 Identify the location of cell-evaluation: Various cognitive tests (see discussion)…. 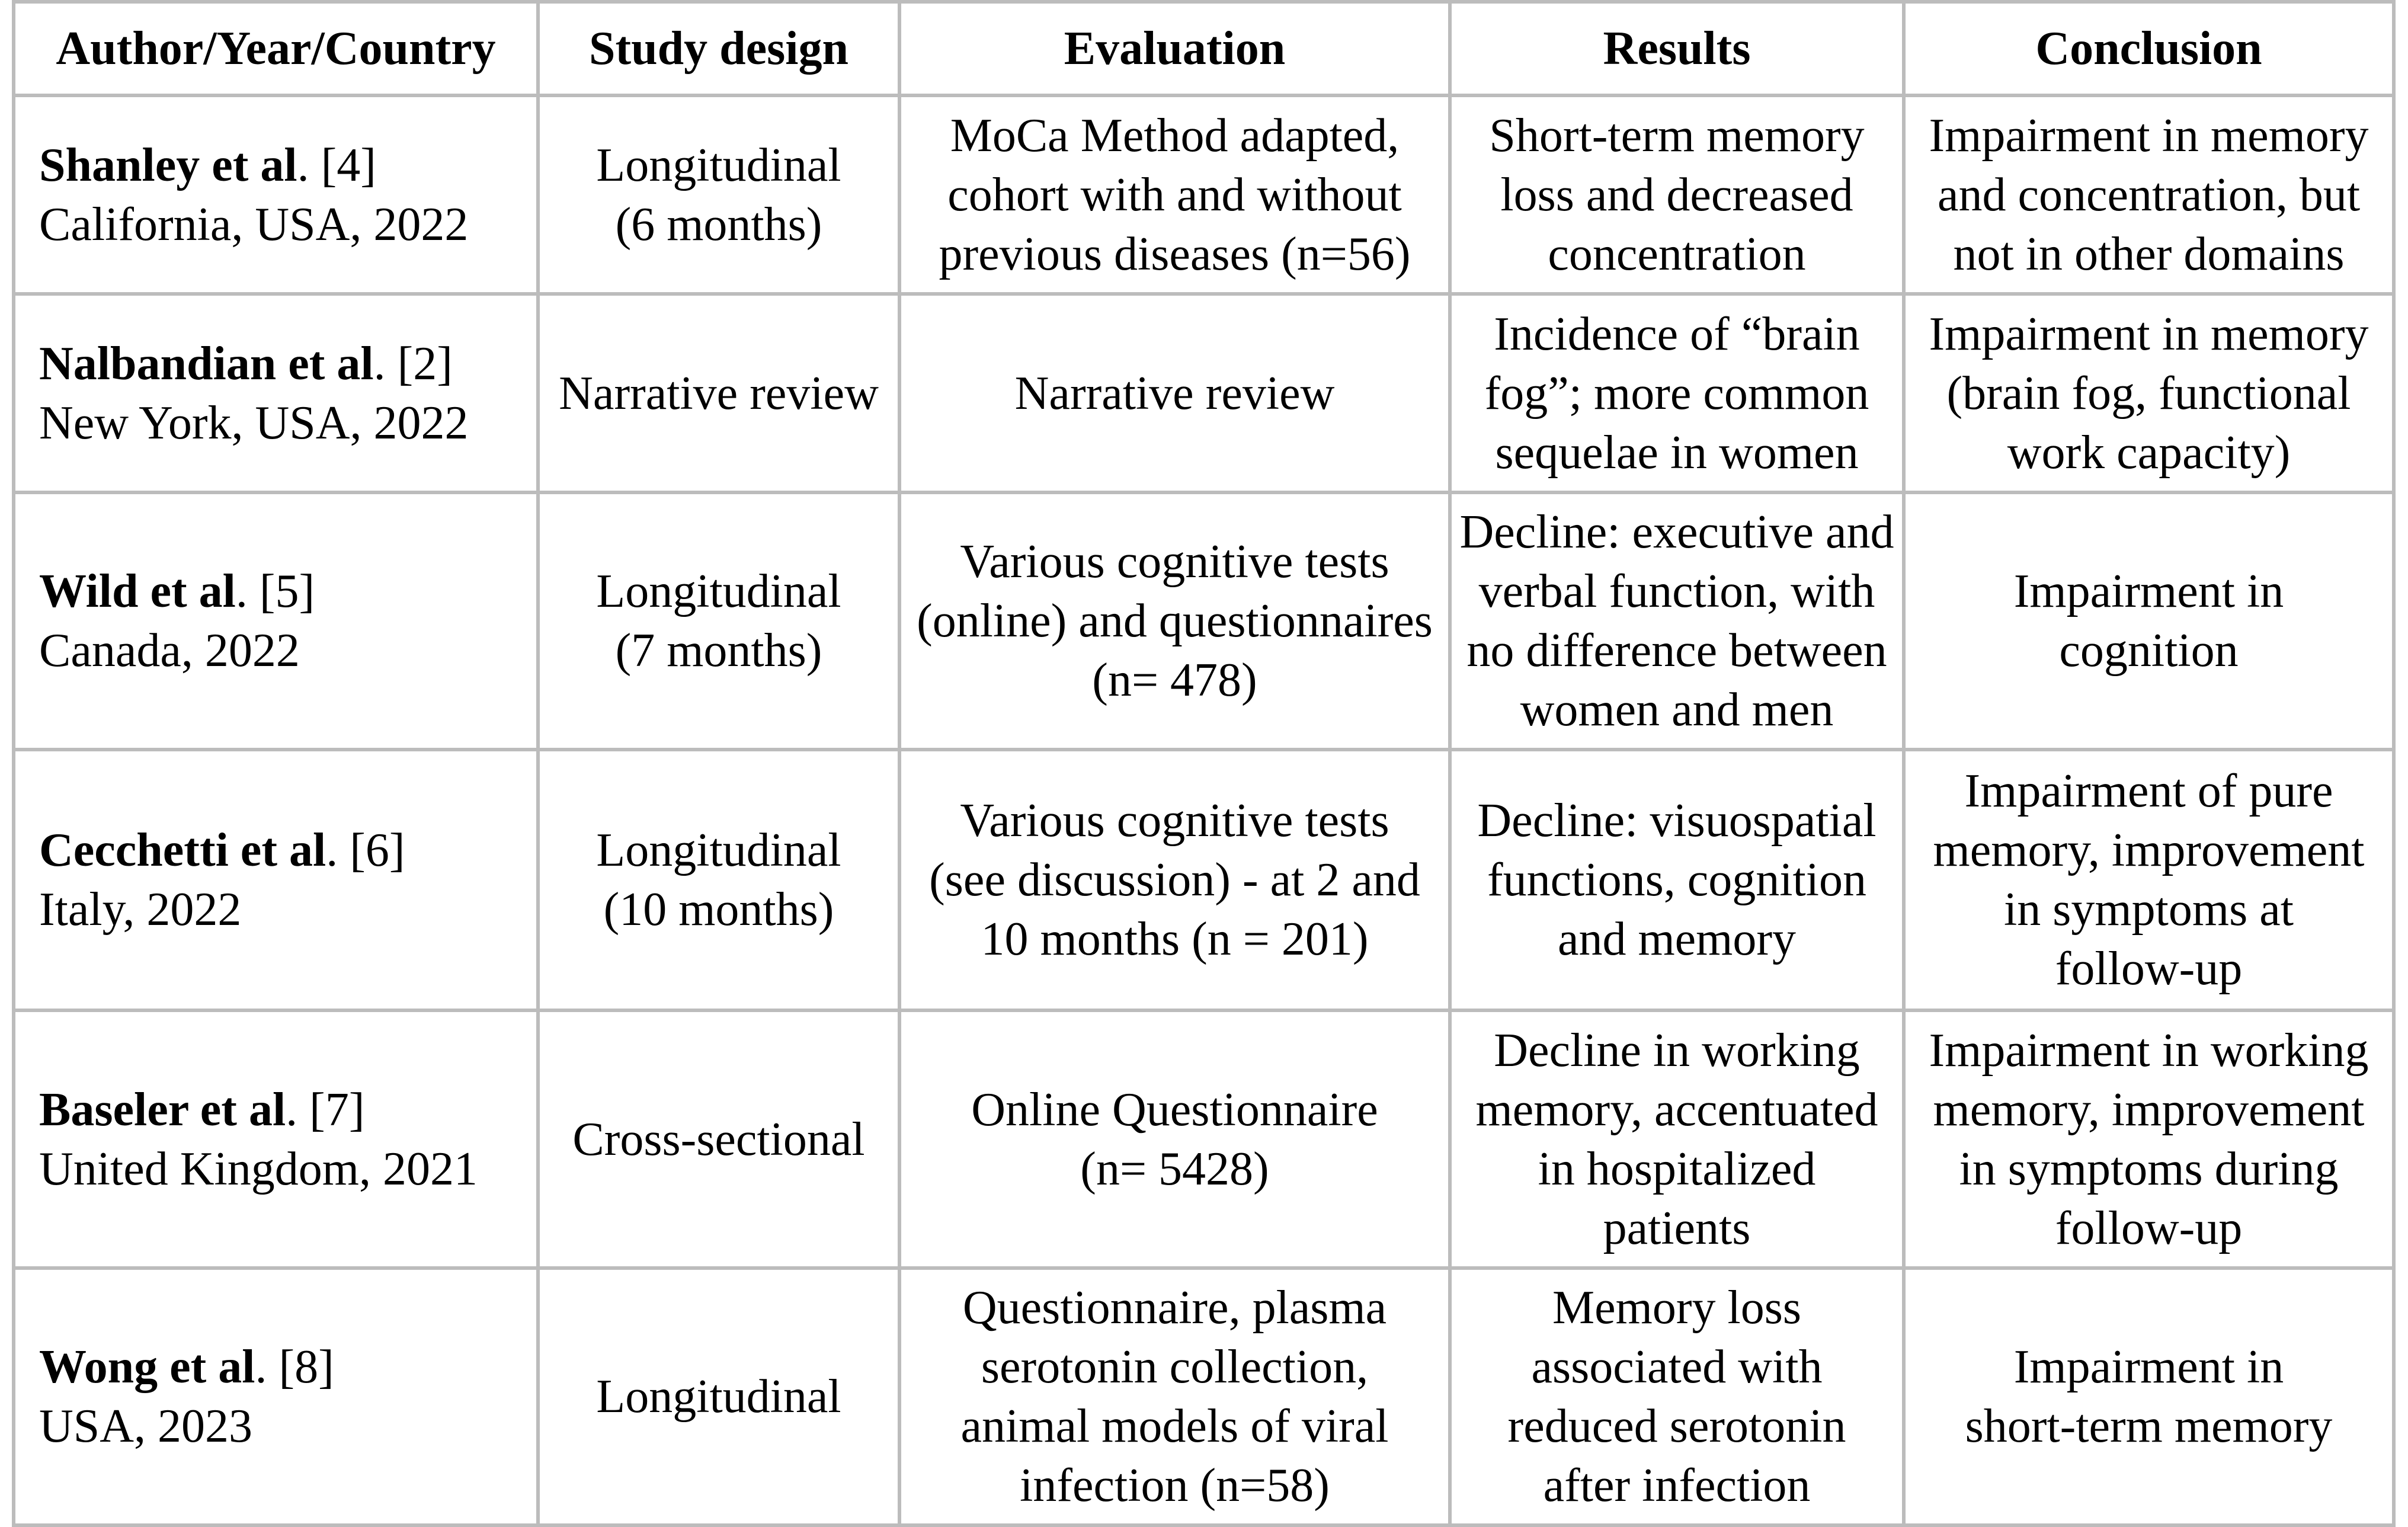
(1175, 880).